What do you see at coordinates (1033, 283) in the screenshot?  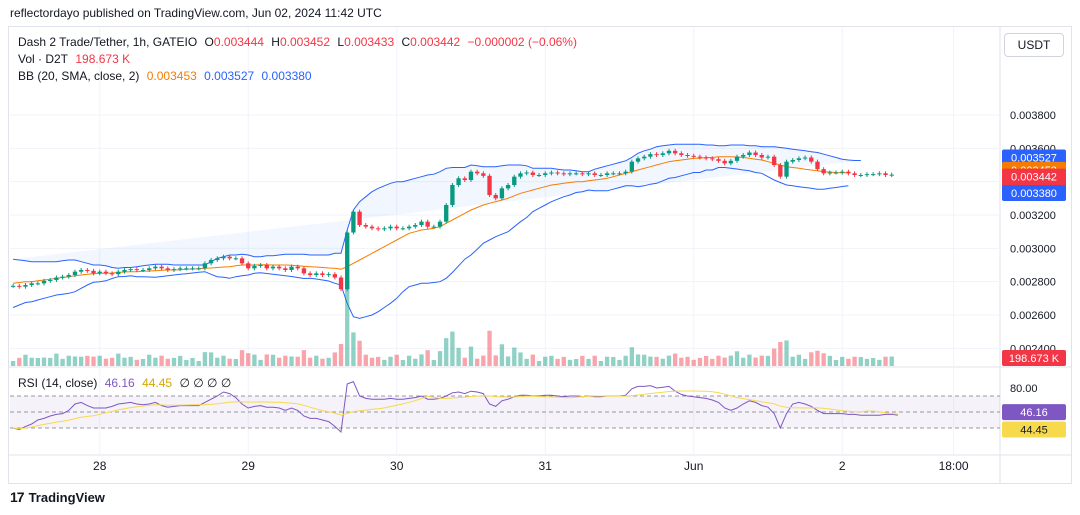 I see `price-tick-label: 0.002800` at bounding box center [1033, 283].